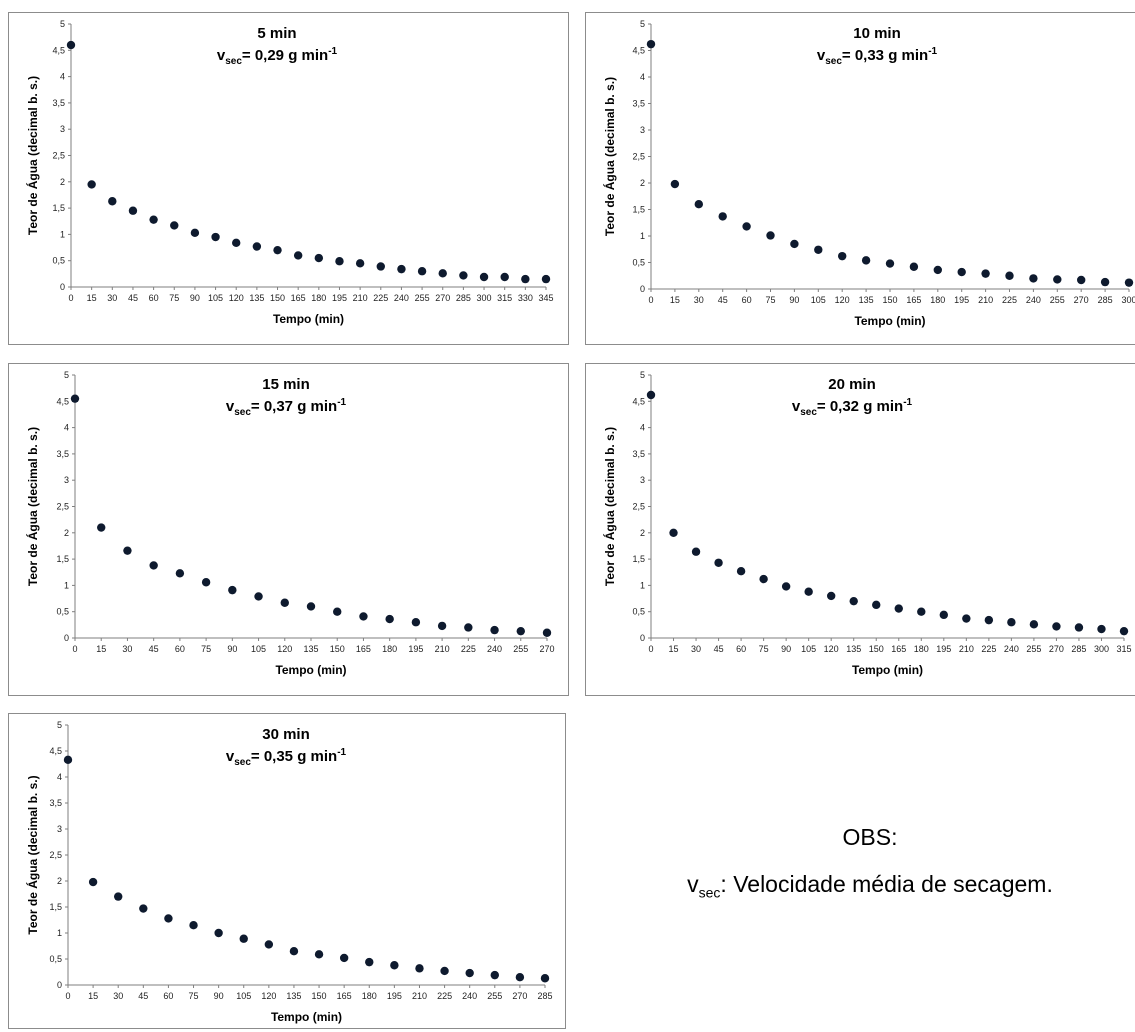  I want to click on chart-title: 15 min, so click(286, 384).